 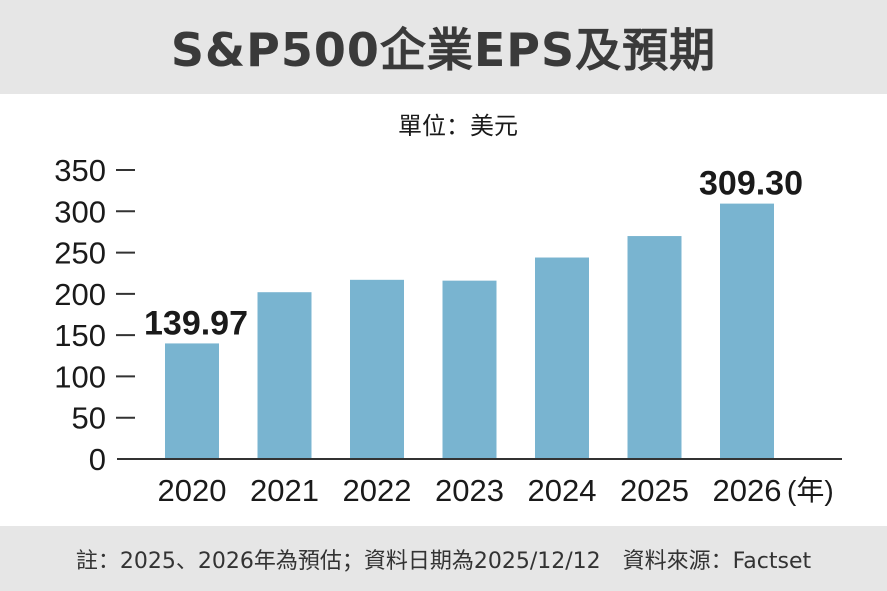 What do you see at coordinates (377, 369) in the screenshot?
I see `bar-2022` at bounding box center [377, 369].